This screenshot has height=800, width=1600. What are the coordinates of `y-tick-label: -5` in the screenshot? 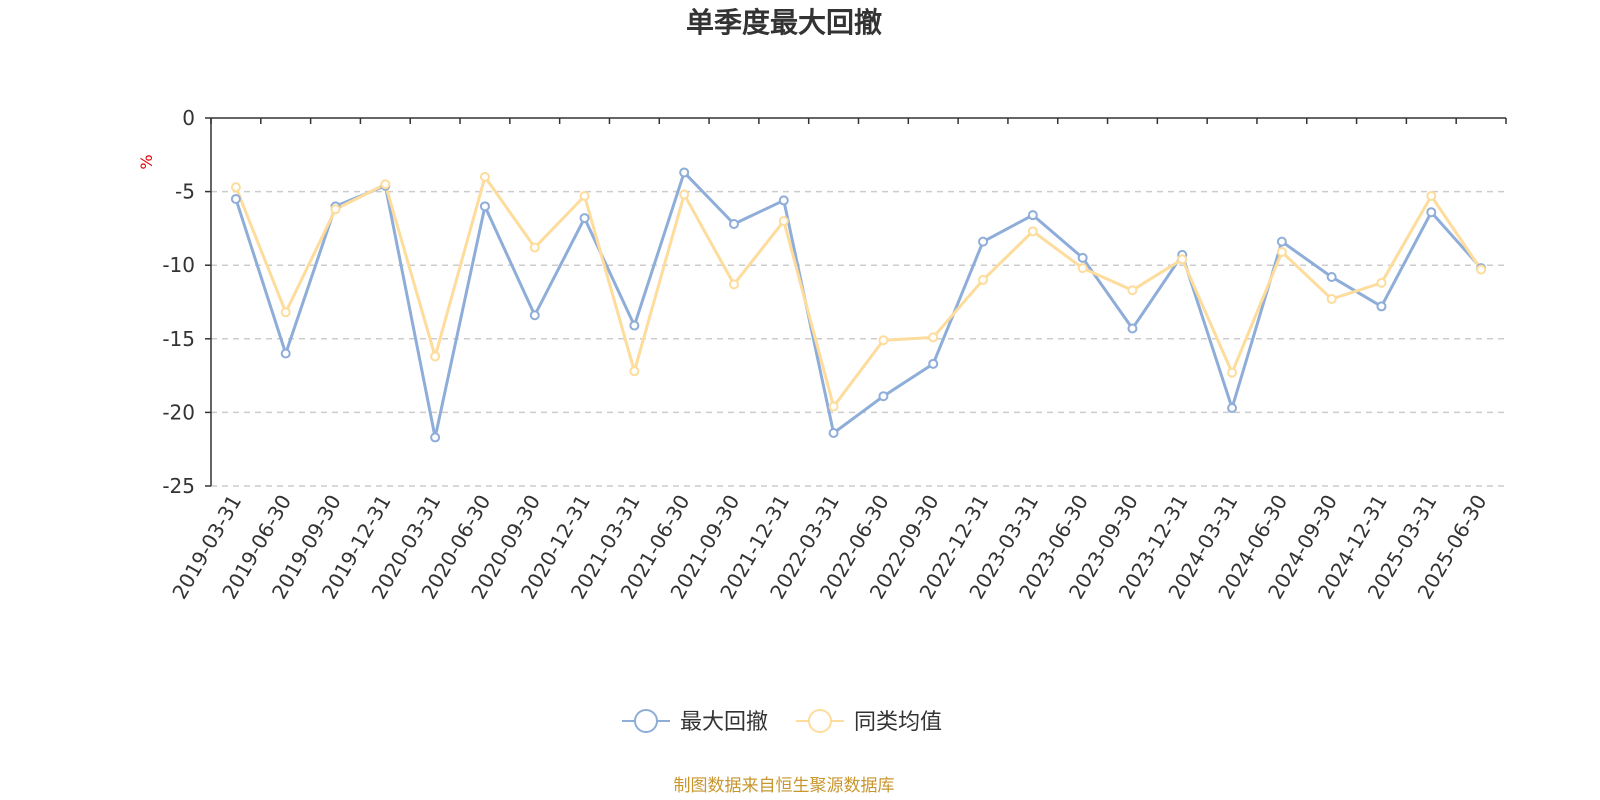 It's located at (185, 192).